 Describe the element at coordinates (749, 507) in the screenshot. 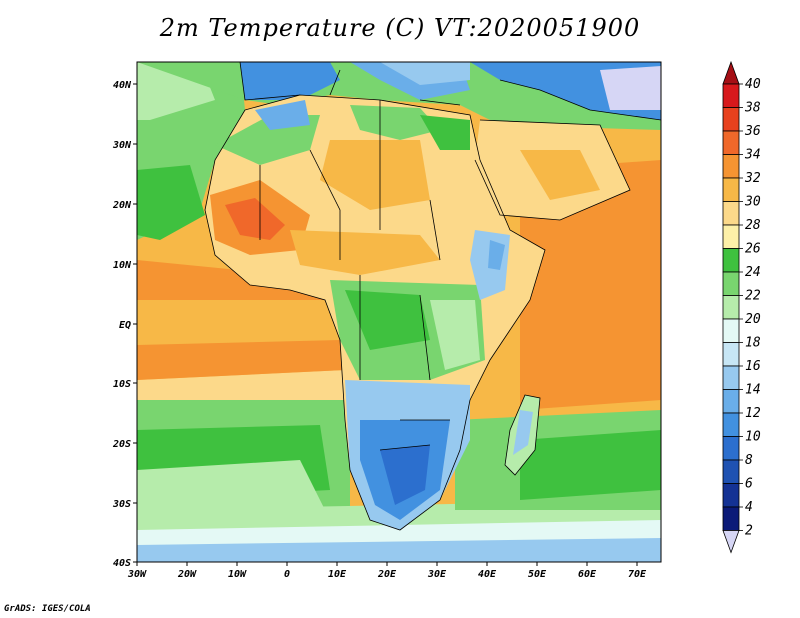

I see `colorbar-label: 4` at that location.